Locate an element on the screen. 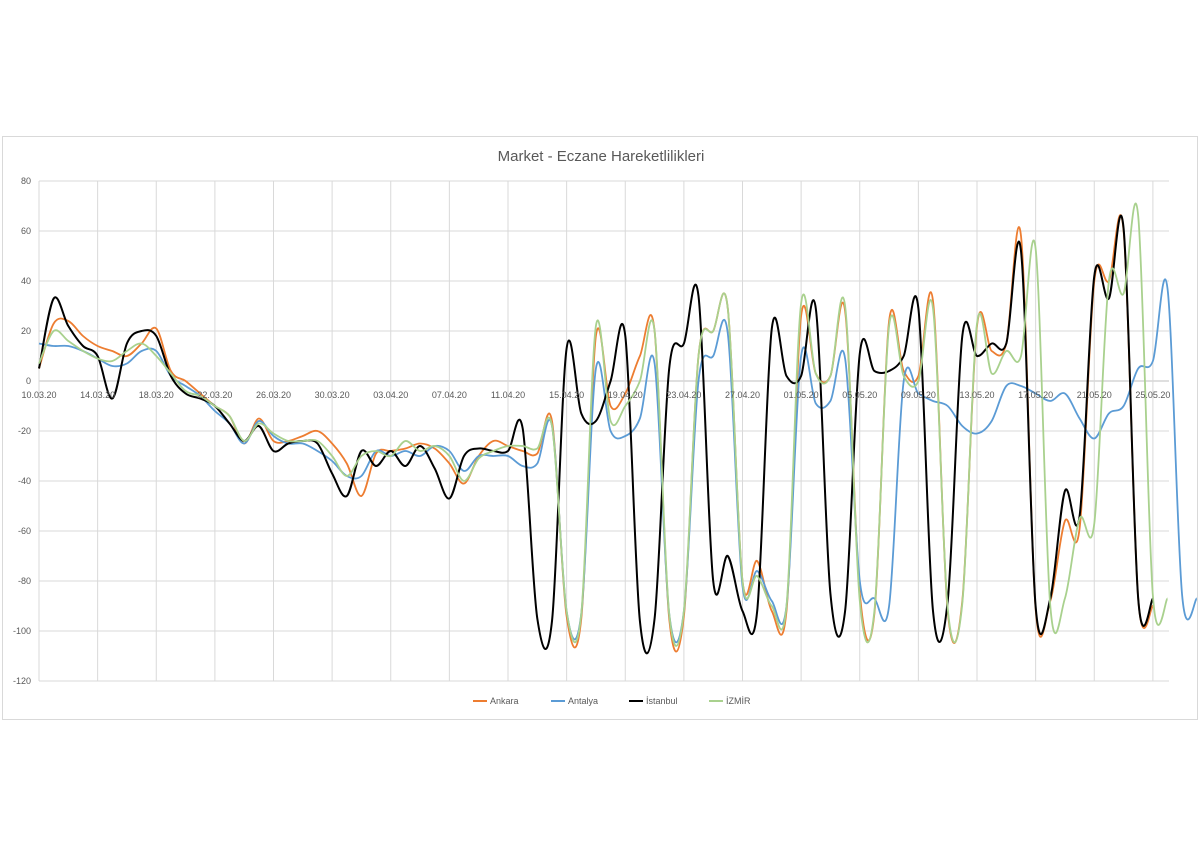 This screenshot has width=1200, height=866. x-tick-label: 27.04.20 is located at coordinates (742, 395).